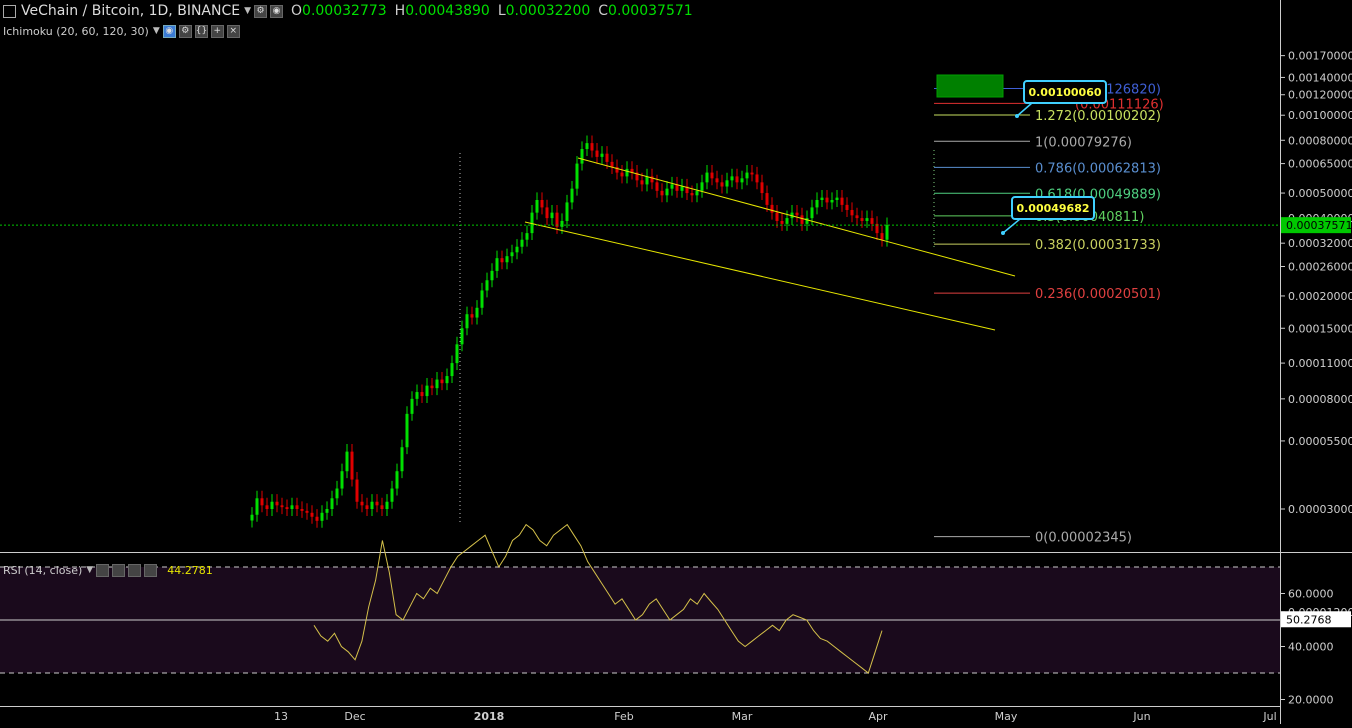 Image resolution: width=1352 pixels, height=728 pixels. Describe the element at coordinates (1006, 716) in the screenshot. I see `x-tick-label: May` at that location.